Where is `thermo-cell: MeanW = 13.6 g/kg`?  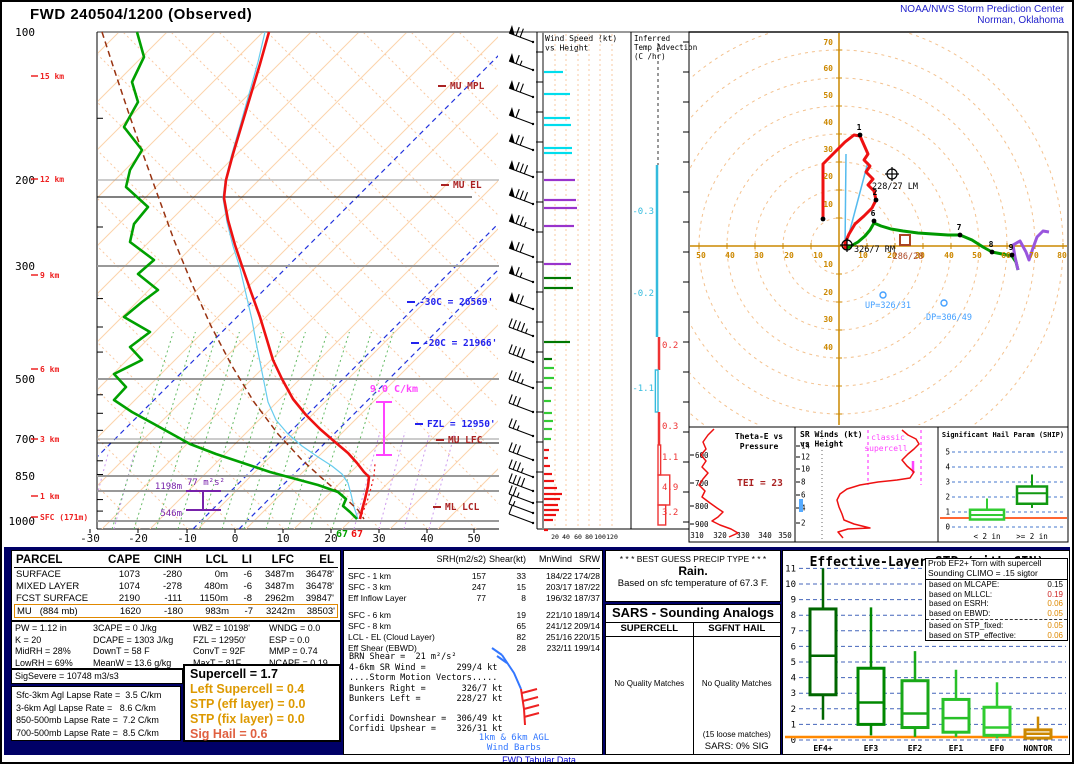
thermo-cell: MeanW = 13.6 g/kg is located at coordinates (132, 662).